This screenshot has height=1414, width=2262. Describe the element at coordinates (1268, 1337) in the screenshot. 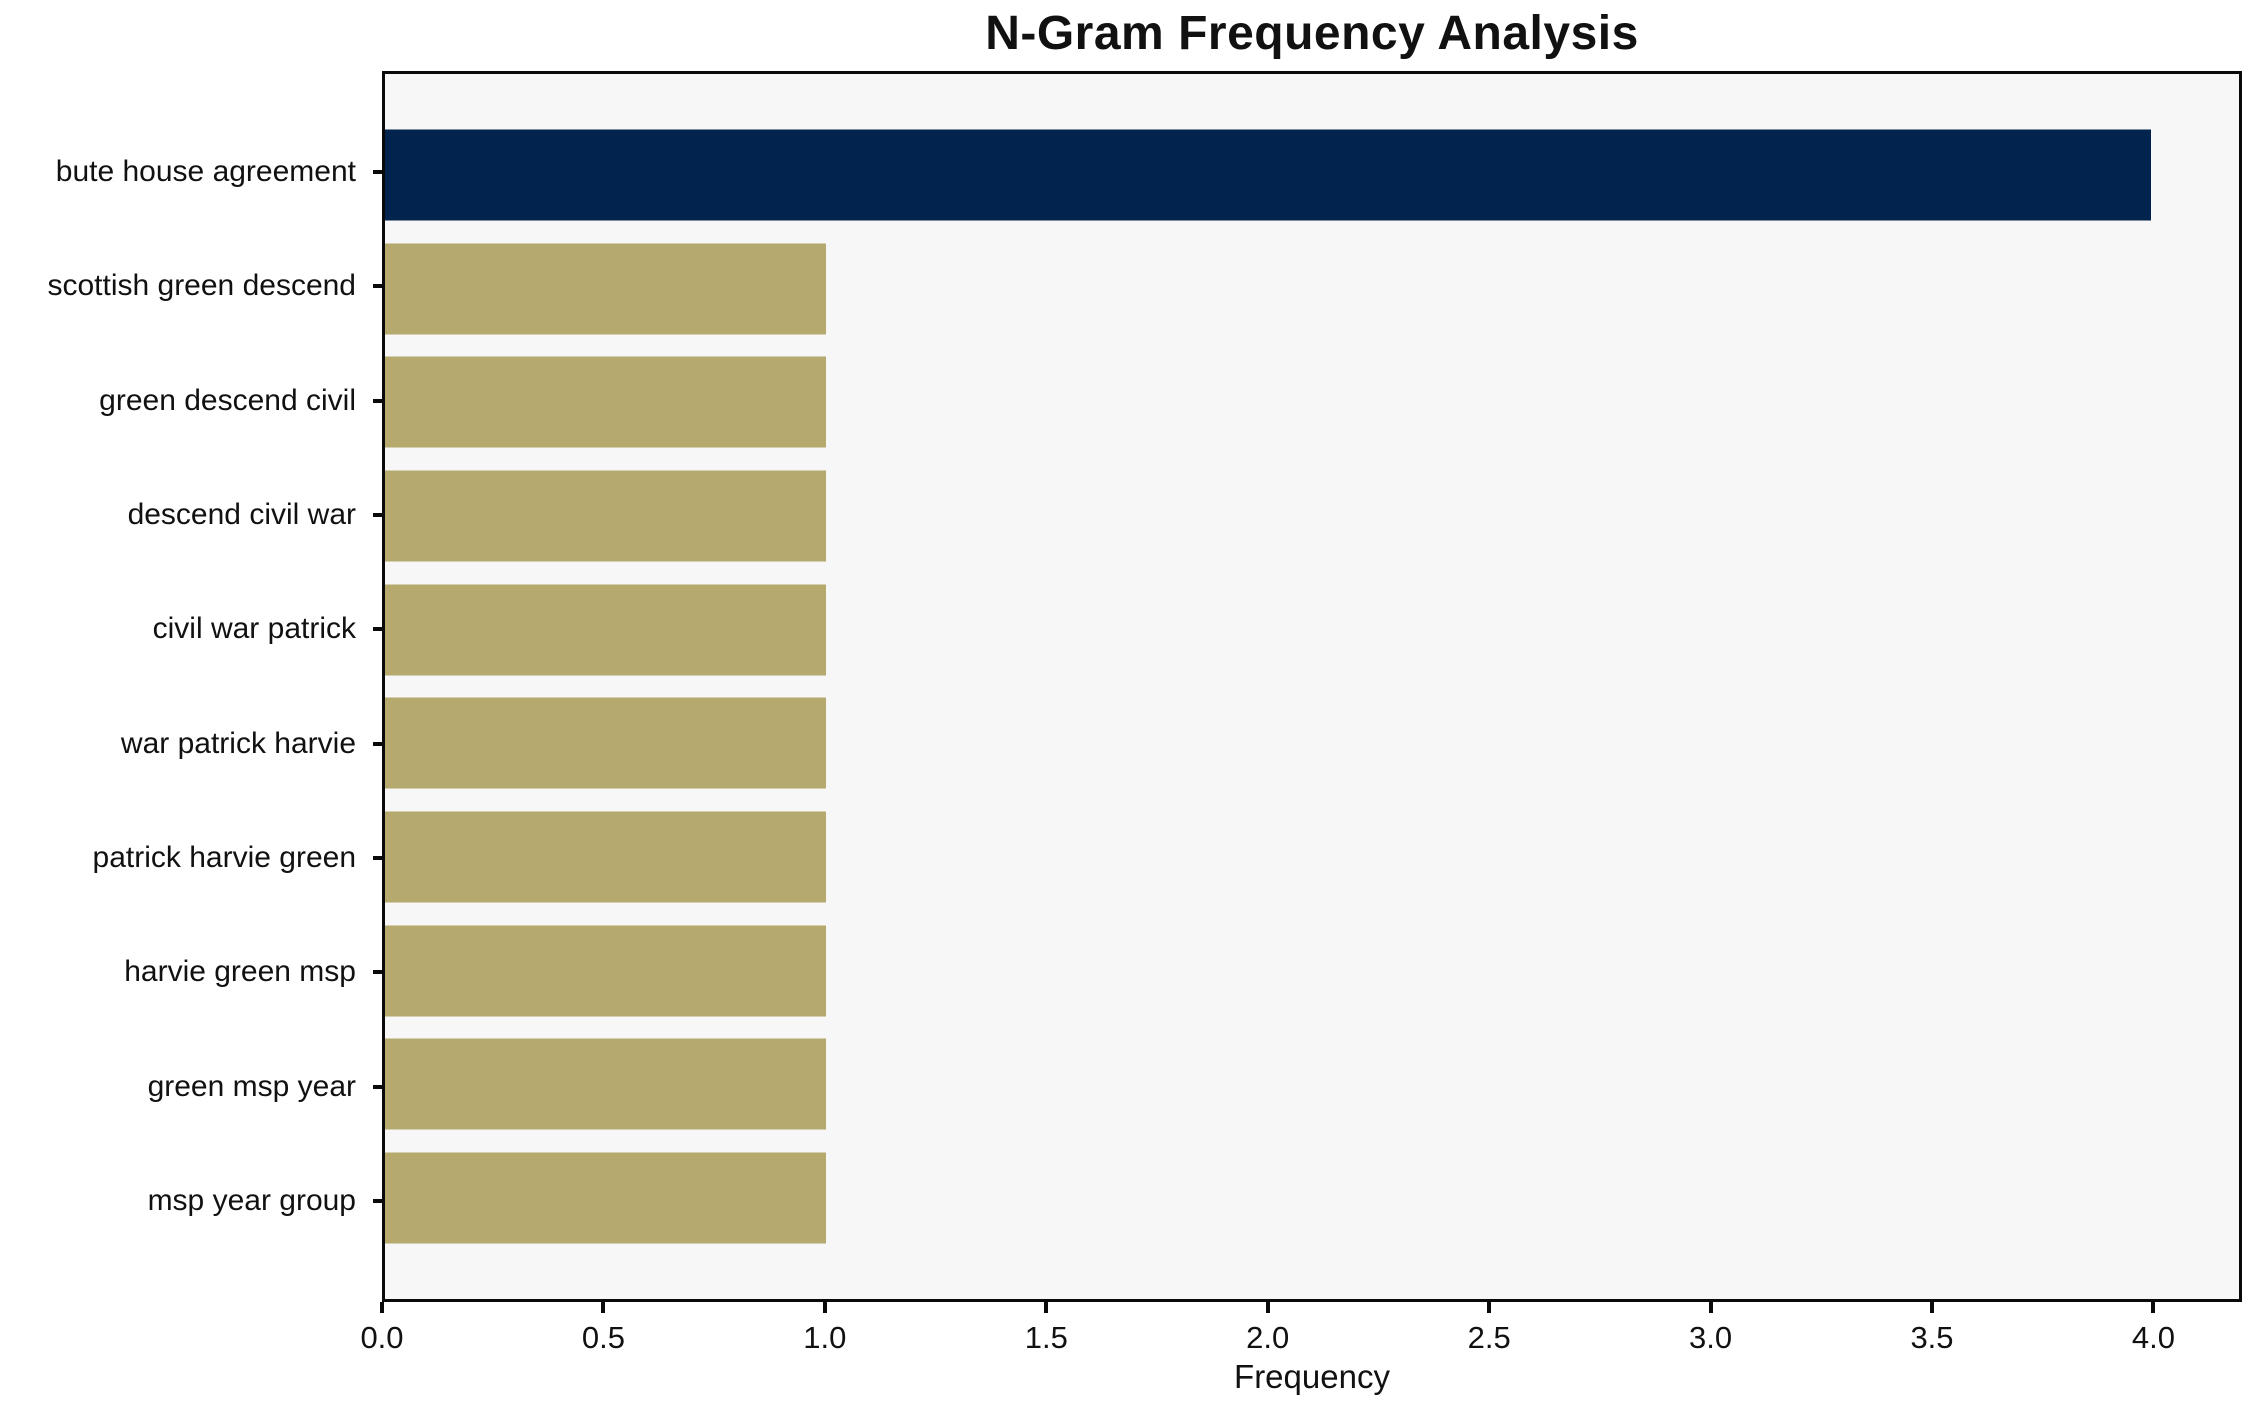

I see `x-tick-label: 2.0` at that location.